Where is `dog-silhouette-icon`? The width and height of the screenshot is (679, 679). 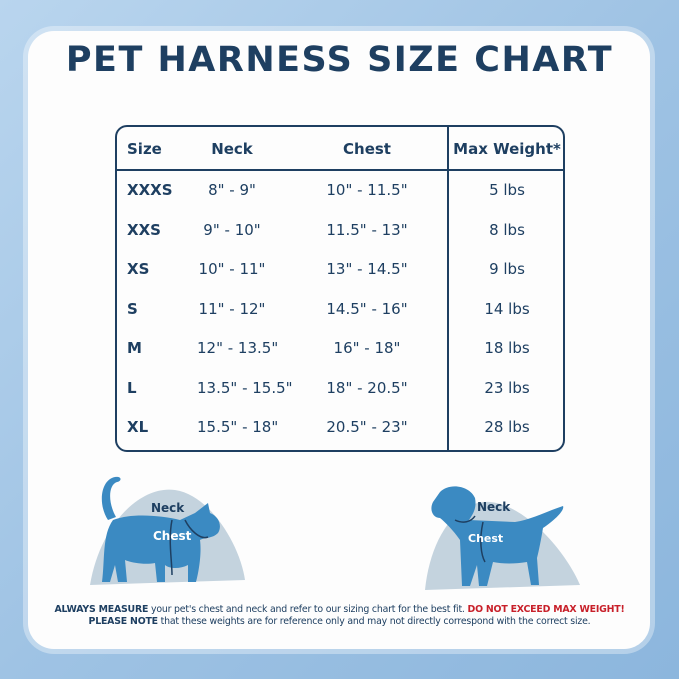 dog-silhouette-icon is located at coordinates (497, 536).